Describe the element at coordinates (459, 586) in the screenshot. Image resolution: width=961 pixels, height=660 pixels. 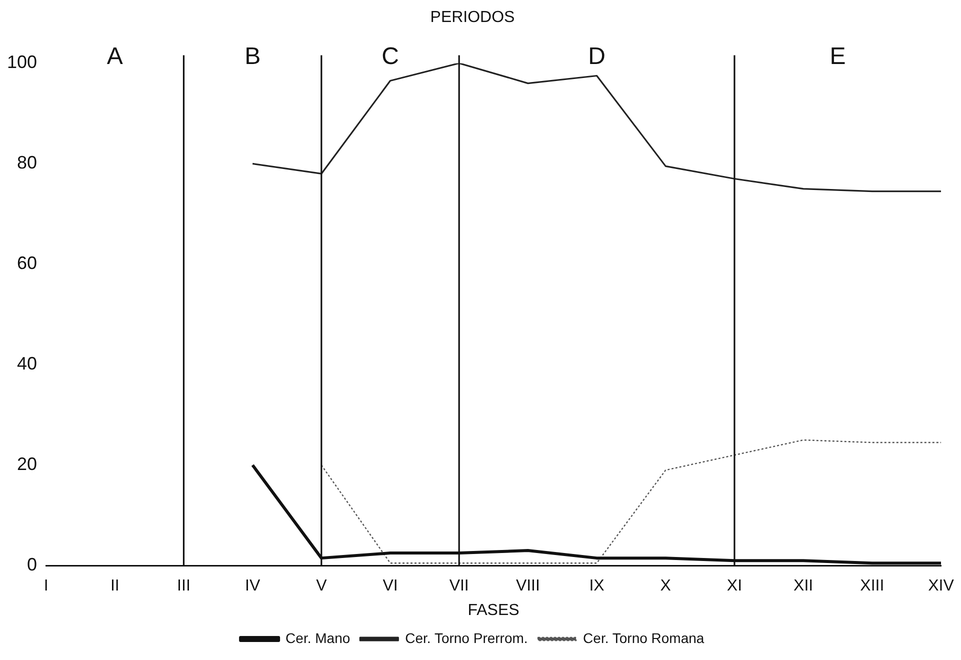
I see `x-tick-label: VII` at that location.